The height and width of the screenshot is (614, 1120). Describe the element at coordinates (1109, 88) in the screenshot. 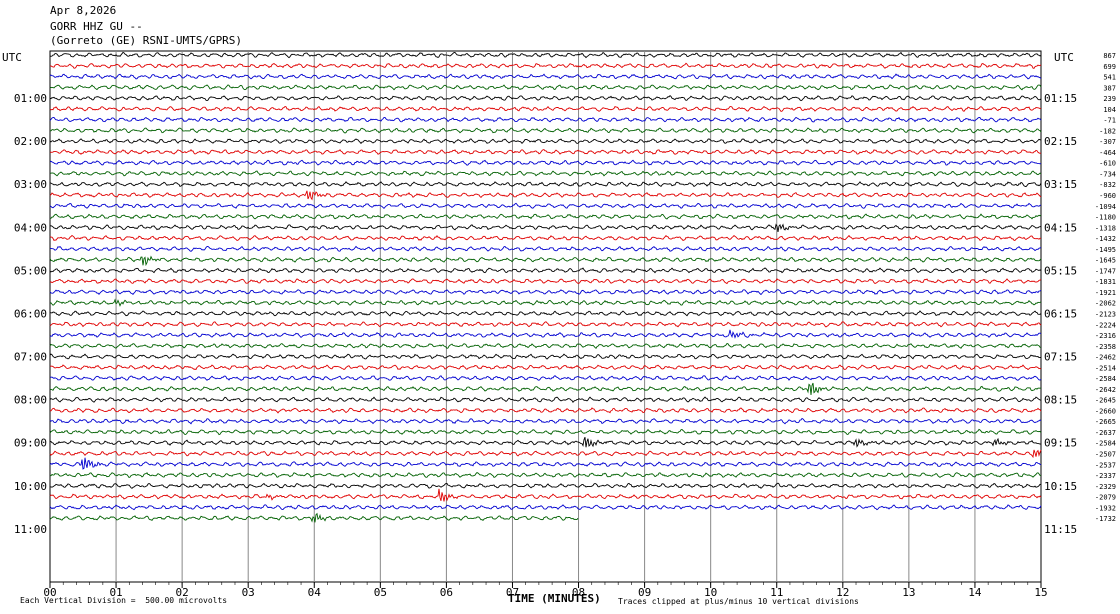

I see `trace-offset-label: 387` at that location.